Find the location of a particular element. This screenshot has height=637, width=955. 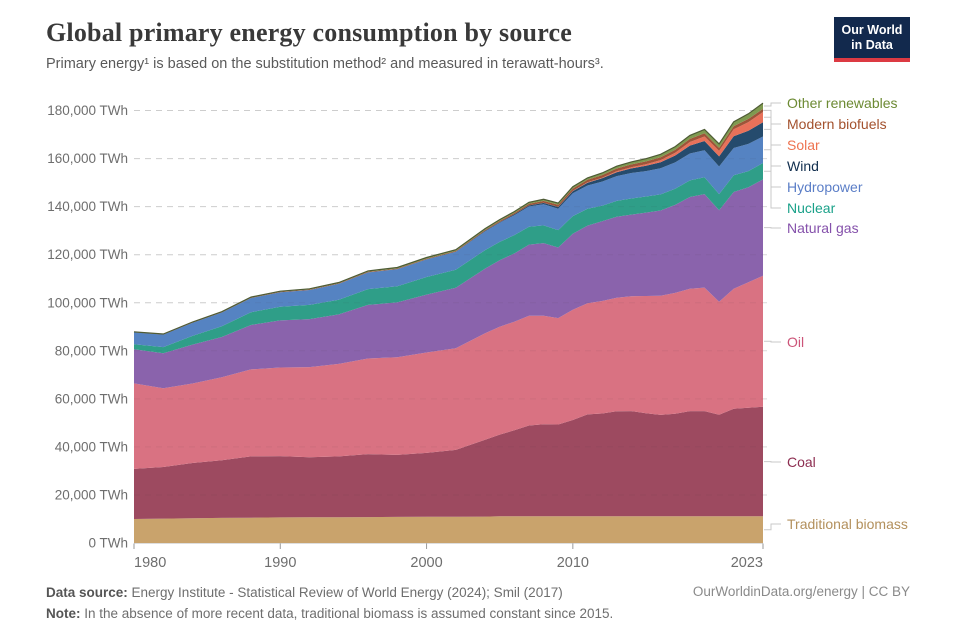

legend-label-hydropower: Hydropower is located at coordinates (825, 187).